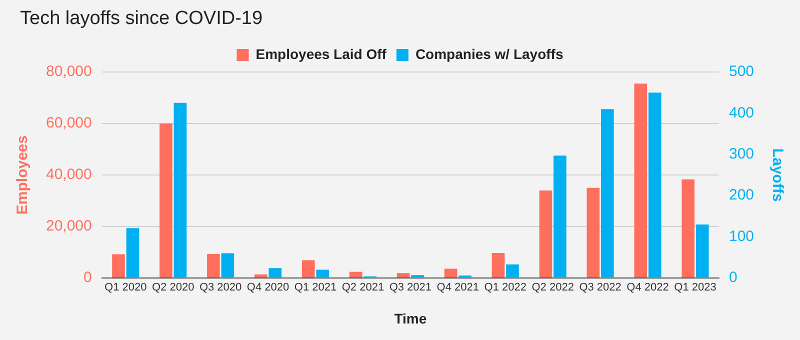 The width and height of the screenshot is (800, 340). I want to click on x-tick-label: Q1 2023, so click(695, 288).